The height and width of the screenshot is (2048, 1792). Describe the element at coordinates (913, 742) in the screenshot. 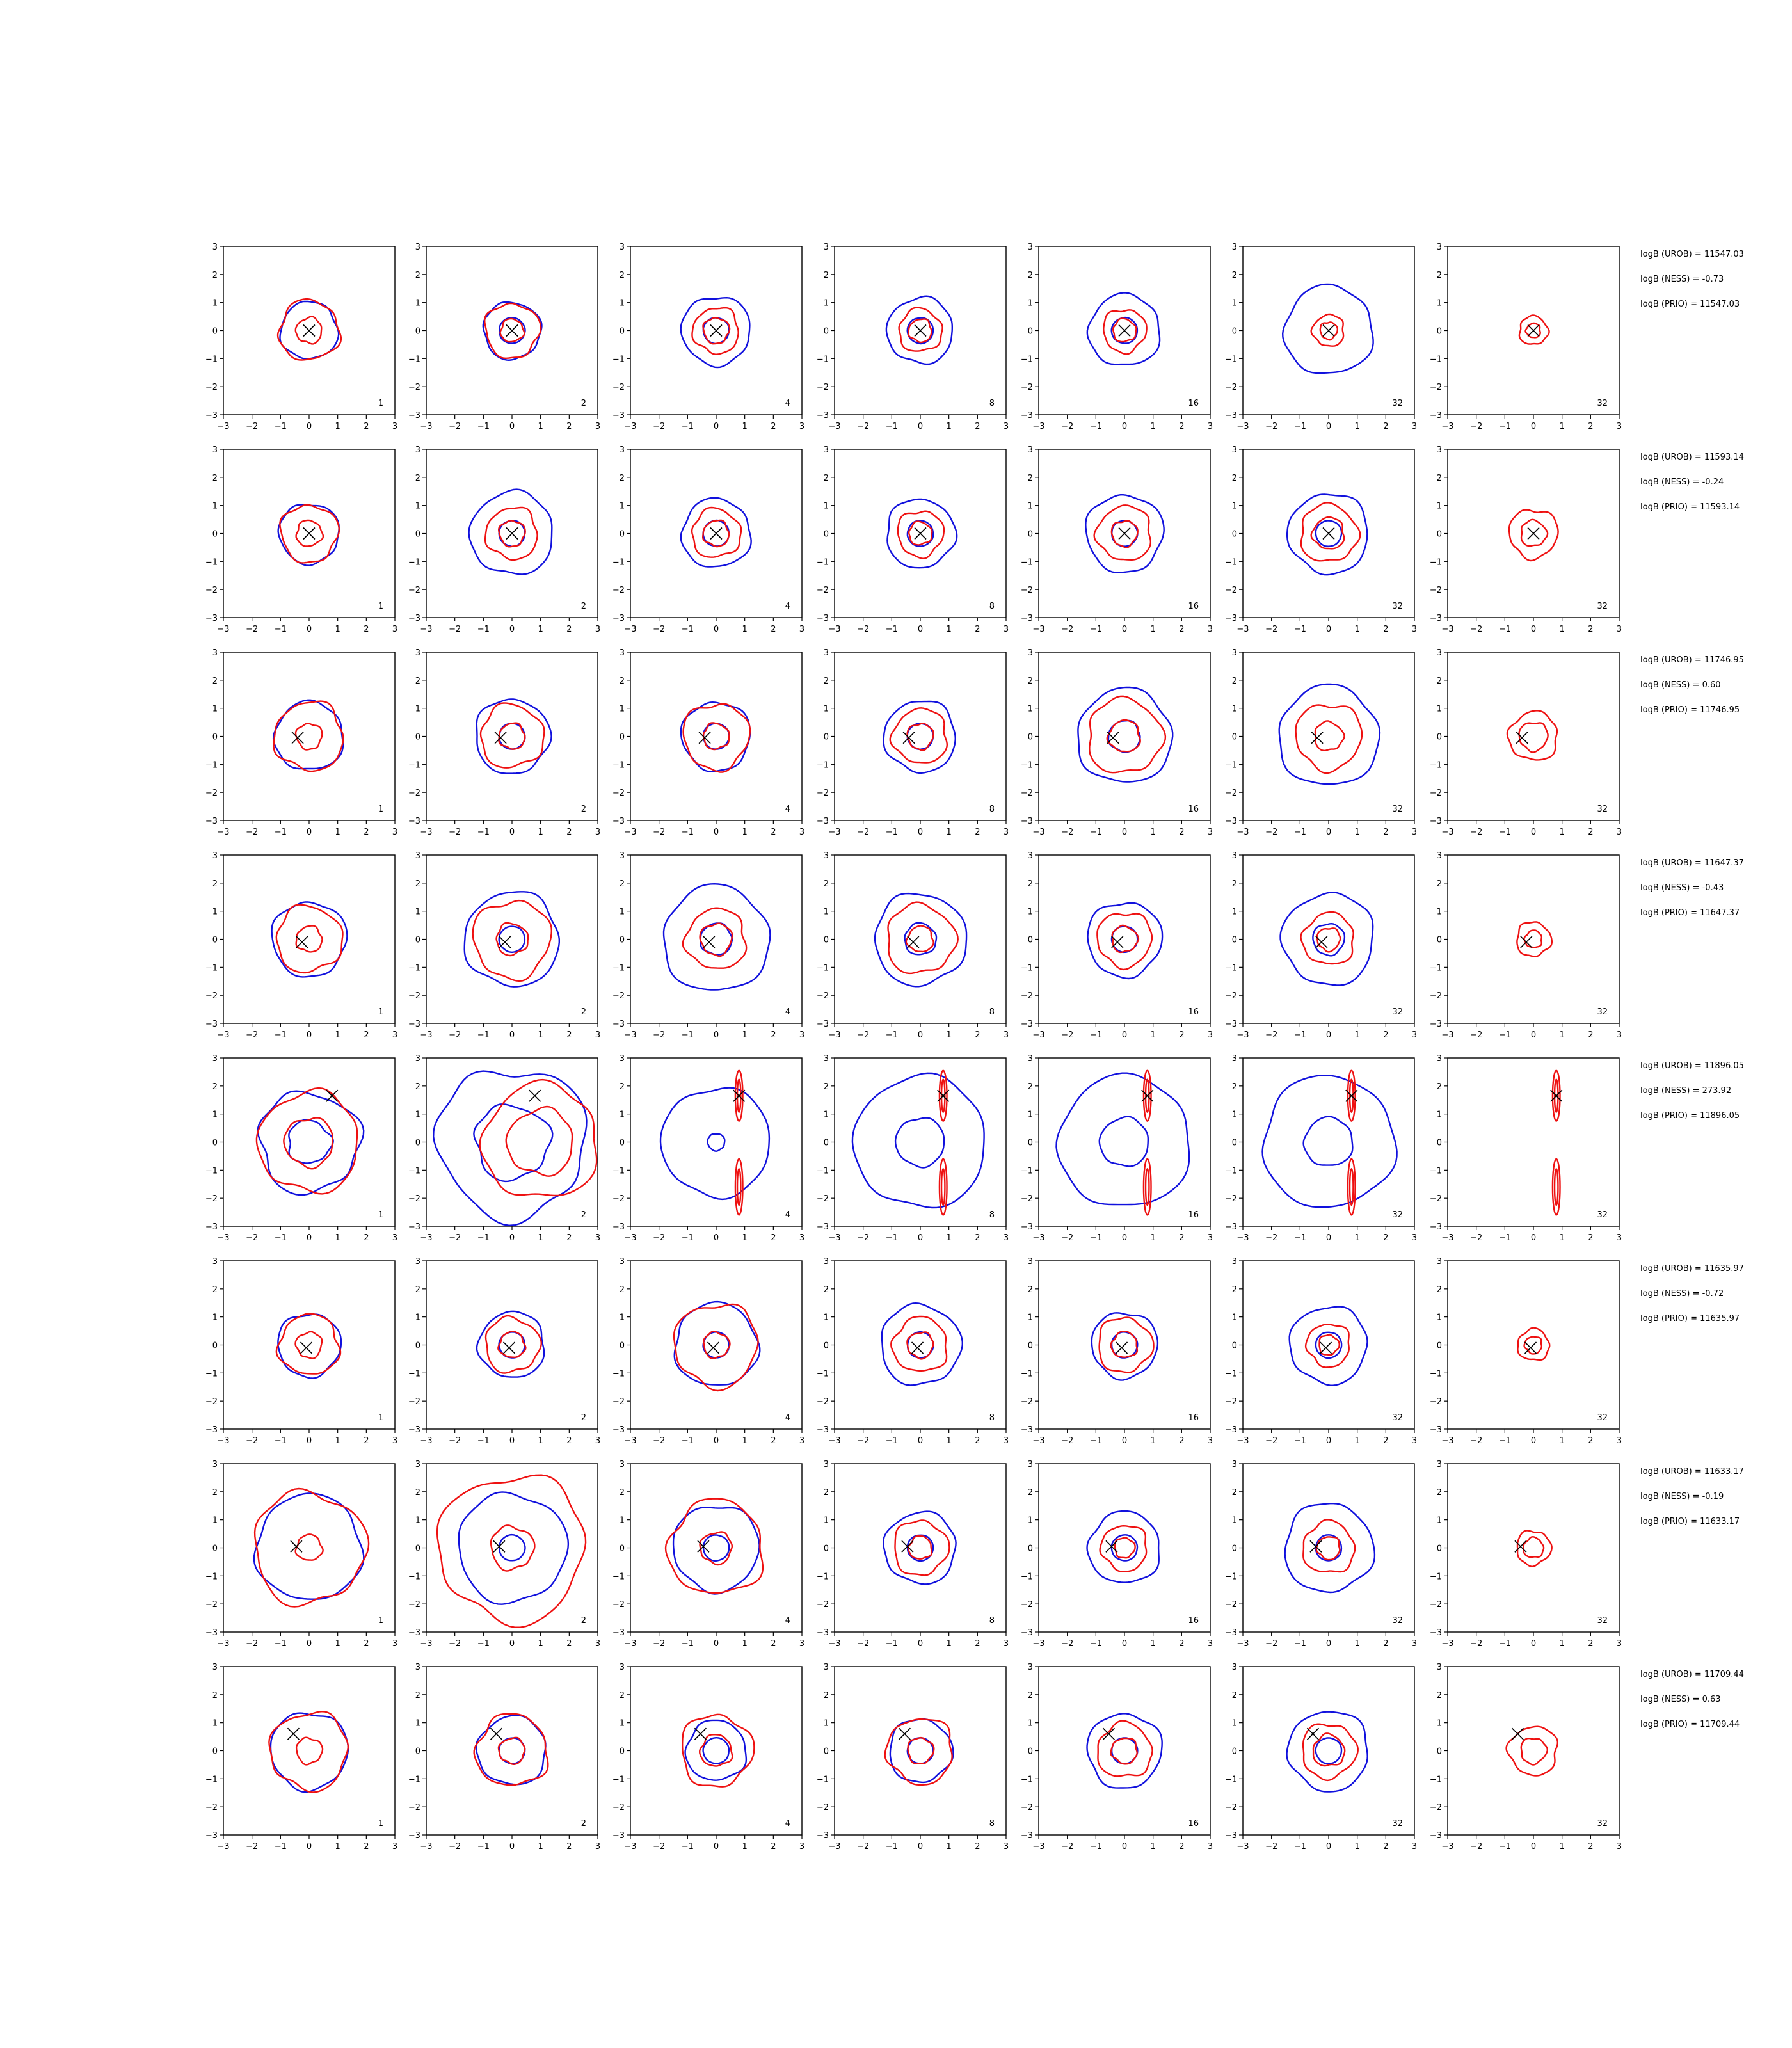

I see `panel-r3-c4: −3 −3 −2 −2 −1 −1 0 0 1 1 2 2 3 3 8` at that location.